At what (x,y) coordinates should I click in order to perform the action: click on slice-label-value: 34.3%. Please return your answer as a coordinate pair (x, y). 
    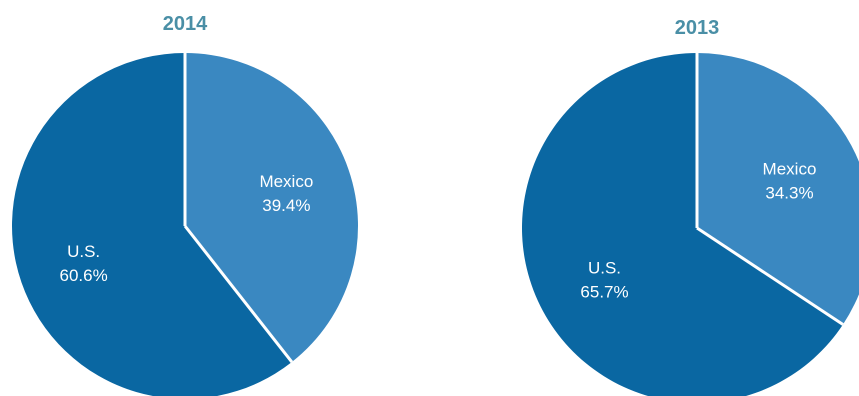
    Looking at the image, I should click on (789, 192).